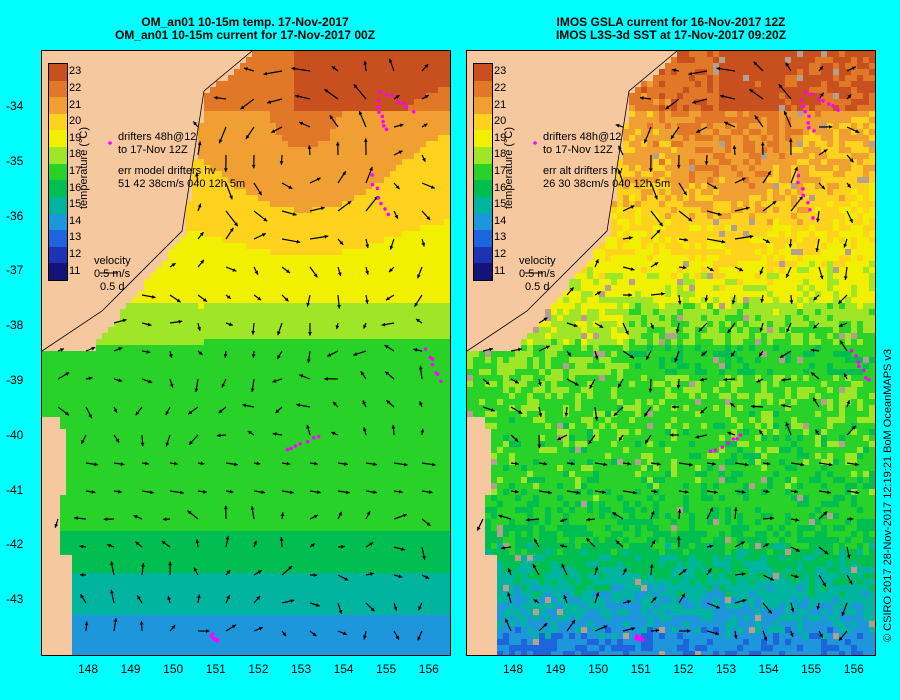  What do you see at coordinates (537, 287) in the screenshot?
I see `right-velocity-time: 0.5 d` at bounding box center [537, 287].